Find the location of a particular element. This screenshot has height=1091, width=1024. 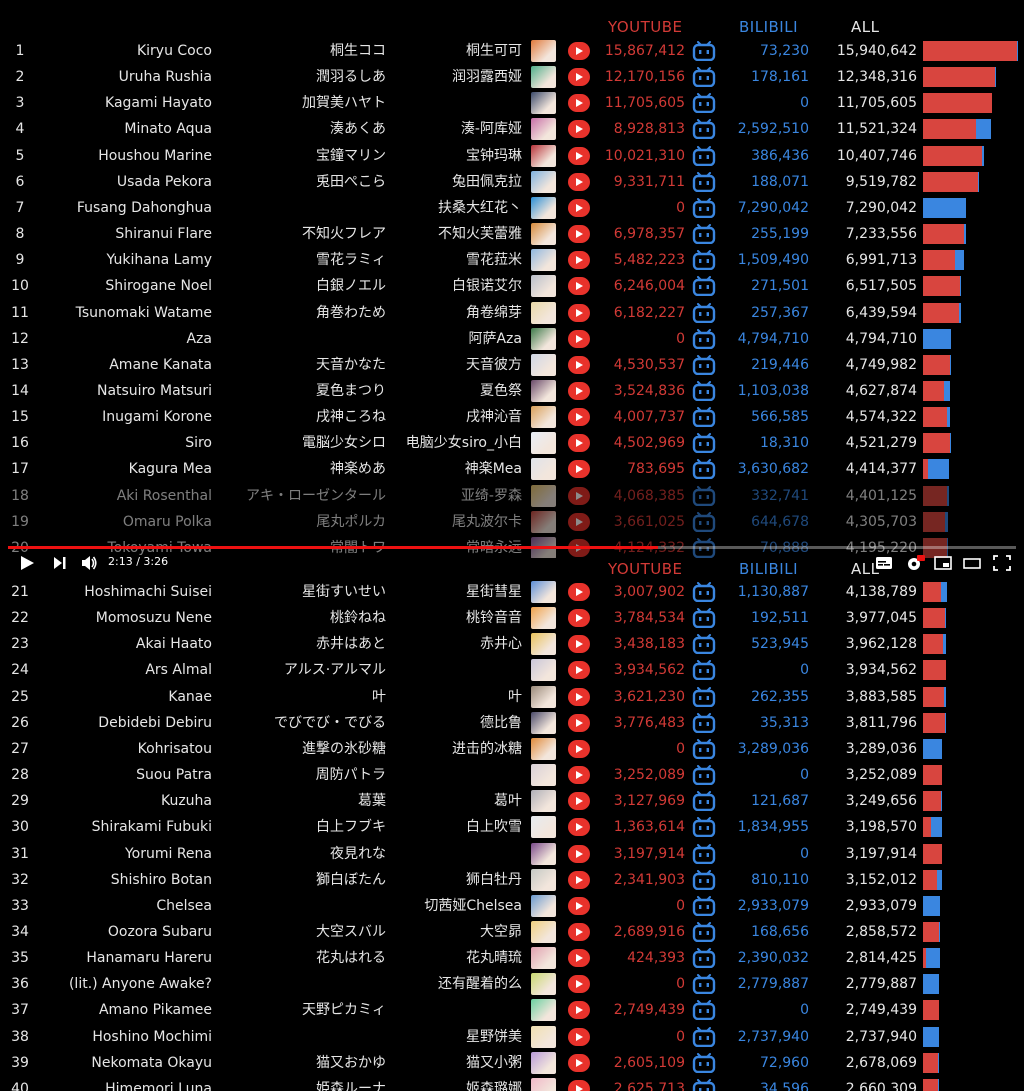

rank: 25 is located at coordinates (20, 696).